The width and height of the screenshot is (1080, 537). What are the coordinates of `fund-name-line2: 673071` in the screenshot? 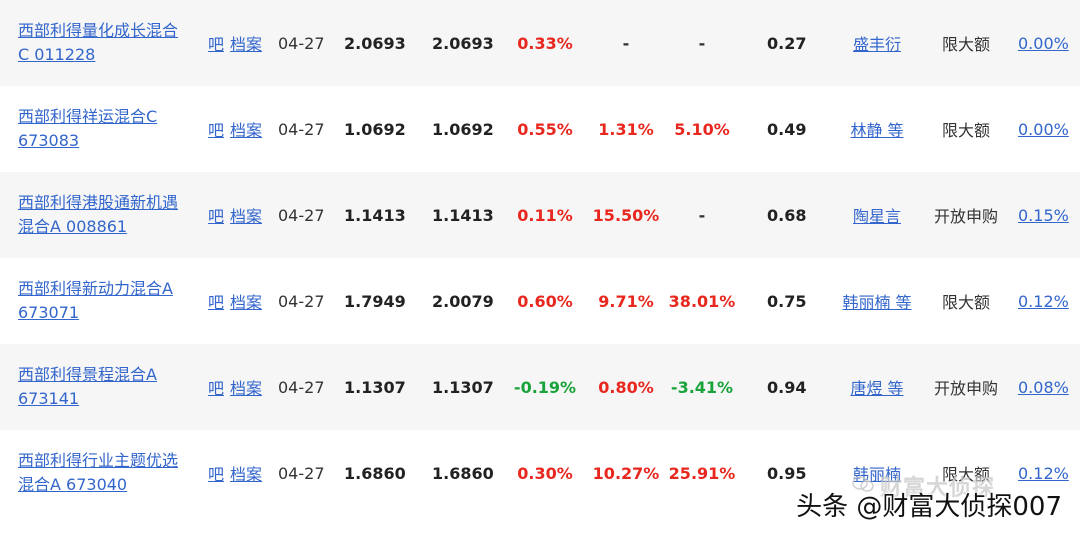 It's located at (49, 312).